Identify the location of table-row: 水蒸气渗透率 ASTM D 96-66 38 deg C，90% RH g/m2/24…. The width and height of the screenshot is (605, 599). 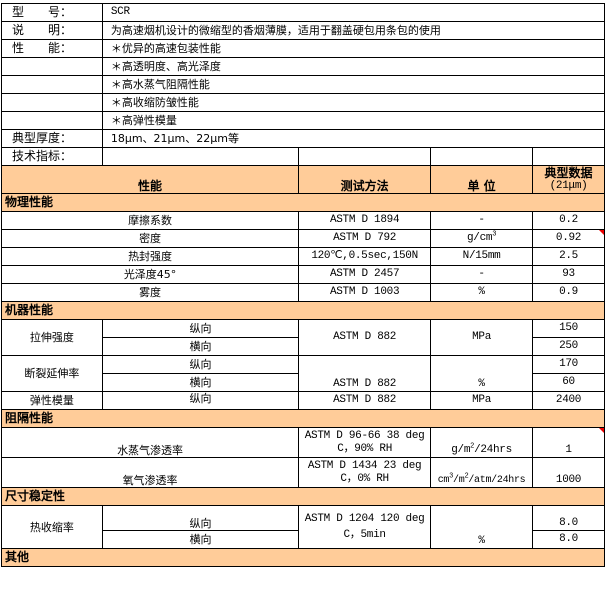
(302, 442).